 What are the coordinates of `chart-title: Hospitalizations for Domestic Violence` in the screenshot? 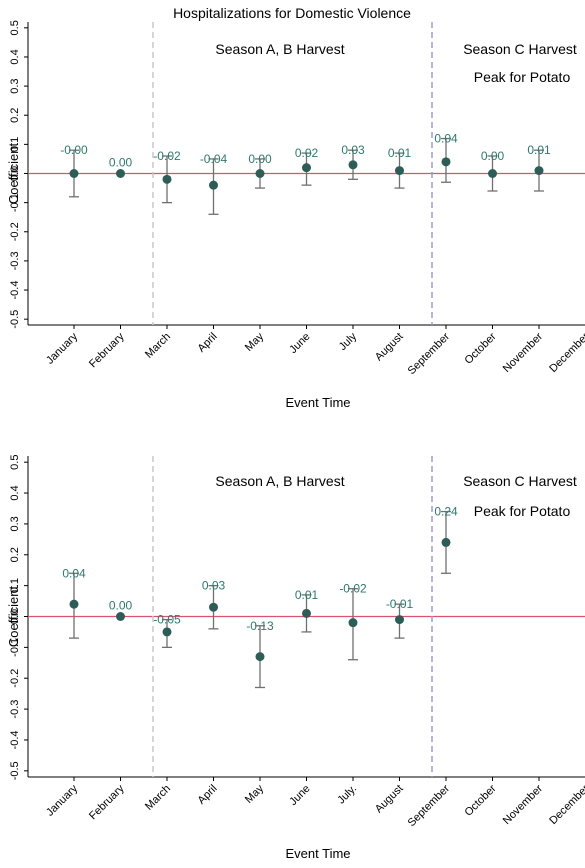 It's located at (292, 13).